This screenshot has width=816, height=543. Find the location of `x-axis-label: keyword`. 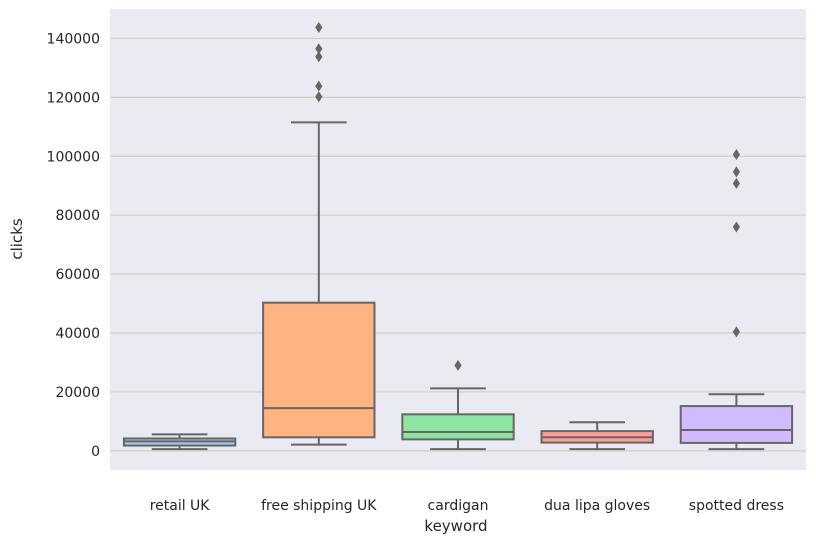

x-axis-label: keyword is located at coordinates (455, 526).